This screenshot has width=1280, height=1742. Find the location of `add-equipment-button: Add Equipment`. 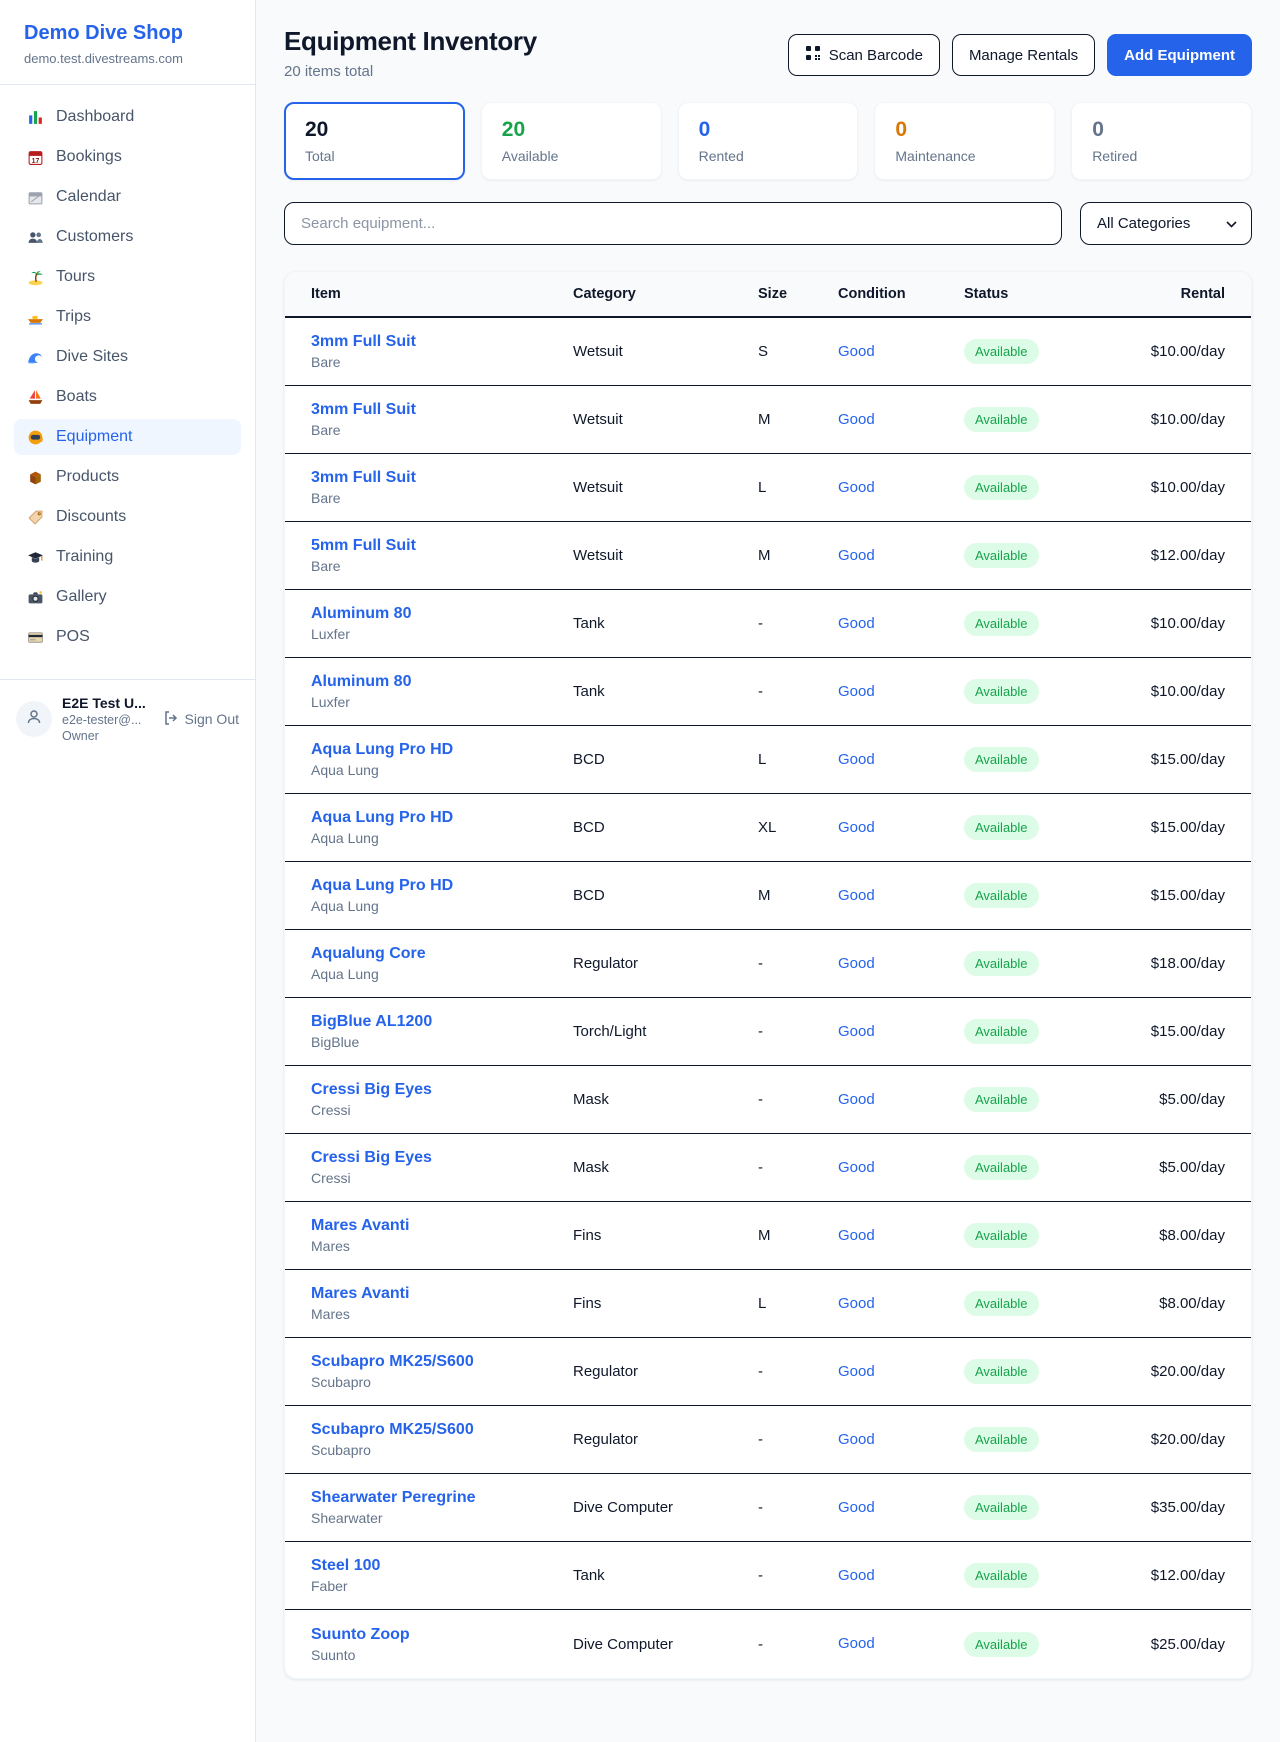

add-equipment-button: Add Equipment is located at coordinates (1179, 55).